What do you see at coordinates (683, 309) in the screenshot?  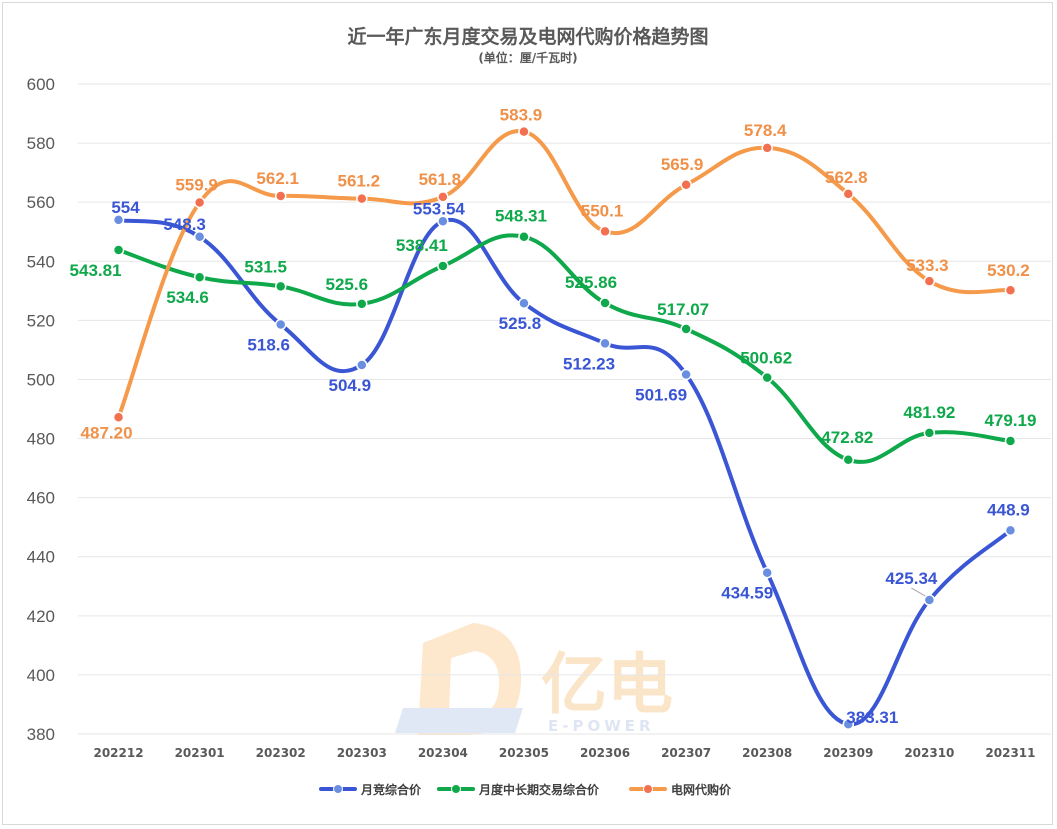 I see `data-label: 517.07` at bounding box center [683, 309].